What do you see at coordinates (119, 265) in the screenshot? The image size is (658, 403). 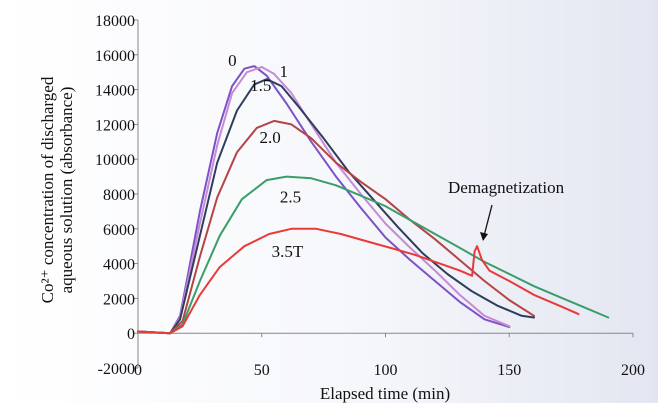 I see `y-tick-label: 4000` at bounding box center [119, 265].